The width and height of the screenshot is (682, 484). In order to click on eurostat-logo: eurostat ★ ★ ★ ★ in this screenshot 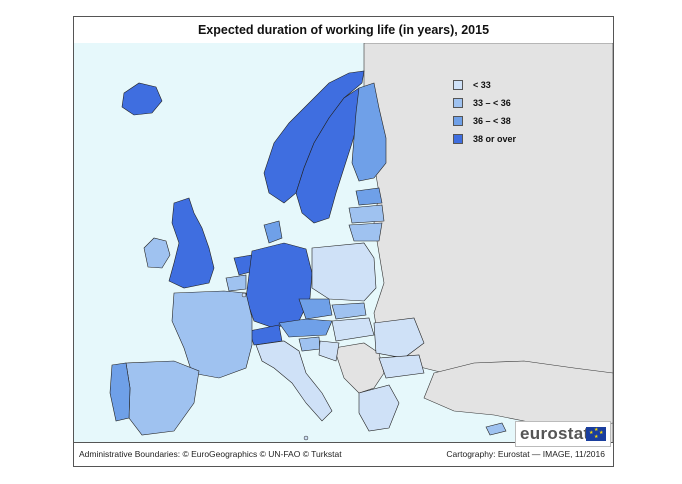, I will do `click(563, 434)`.